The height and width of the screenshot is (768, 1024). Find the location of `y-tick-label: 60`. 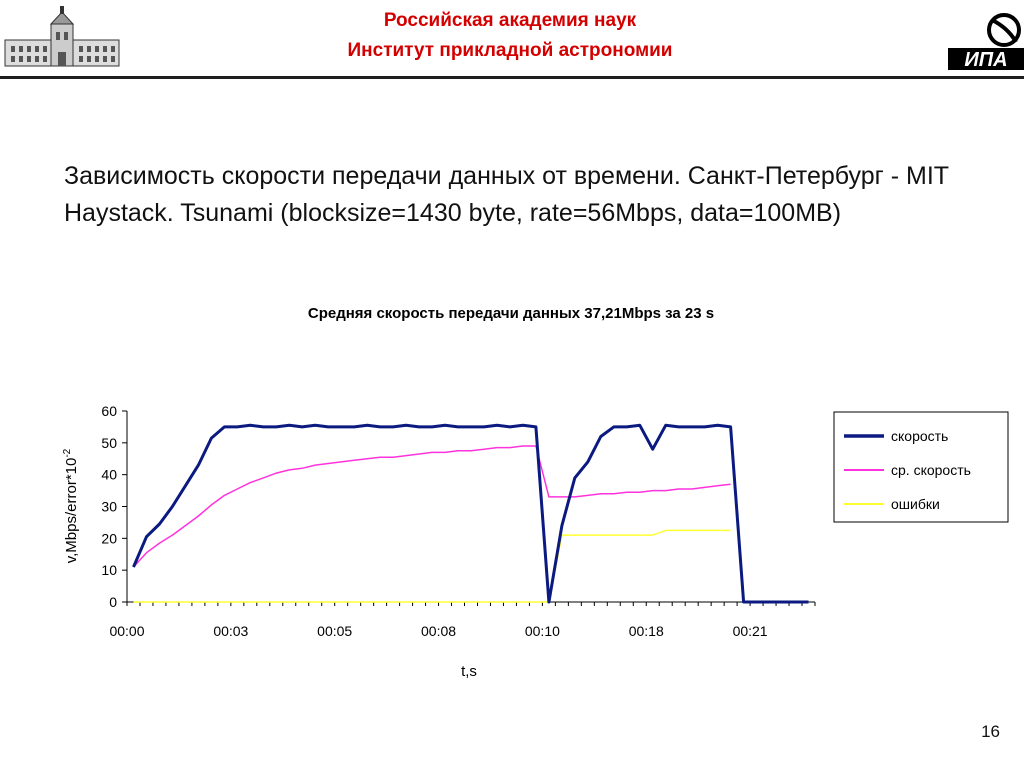

y-tick-label: 60 is located at coordinates (109, 411).